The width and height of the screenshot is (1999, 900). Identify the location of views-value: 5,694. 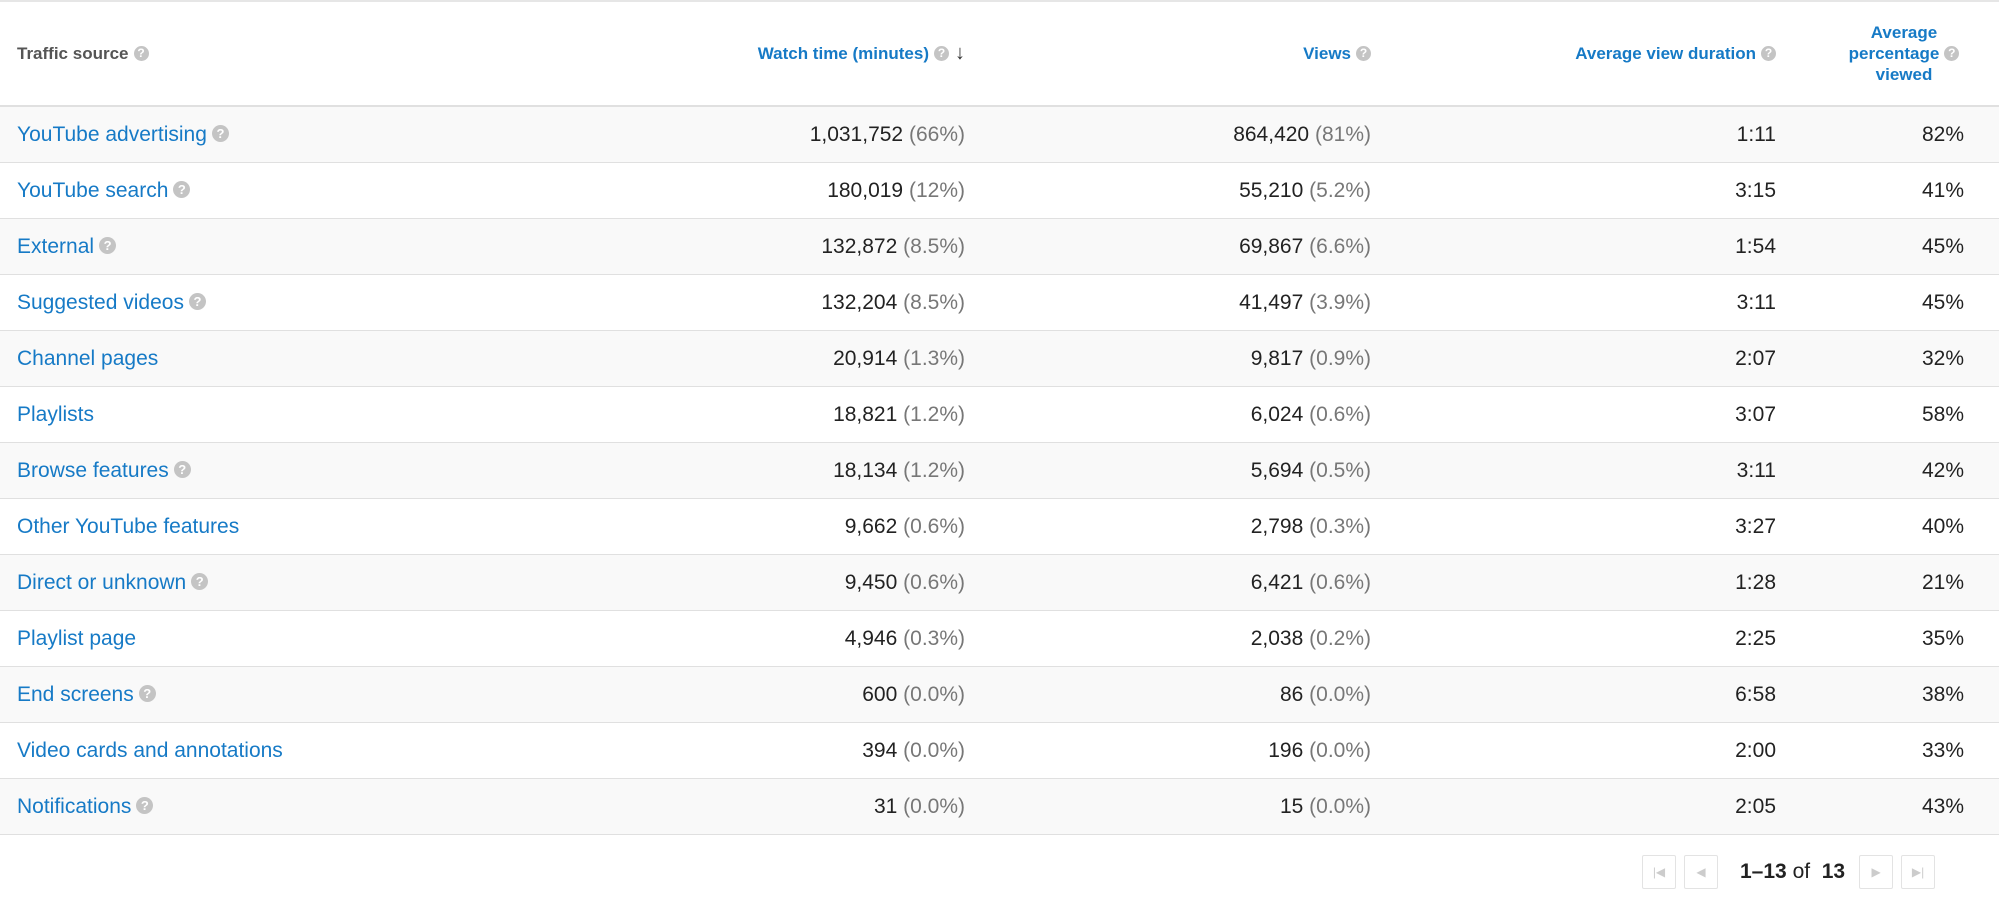
(1277, 470).